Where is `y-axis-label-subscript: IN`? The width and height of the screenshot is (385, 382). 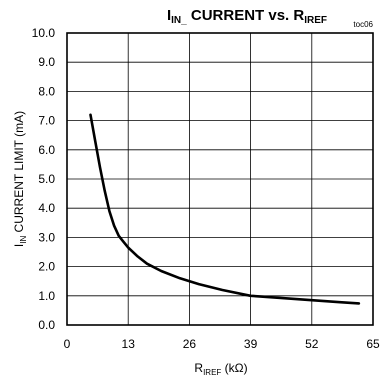
y-axis-label-subscript: IN is located at coordinates (23, 240).